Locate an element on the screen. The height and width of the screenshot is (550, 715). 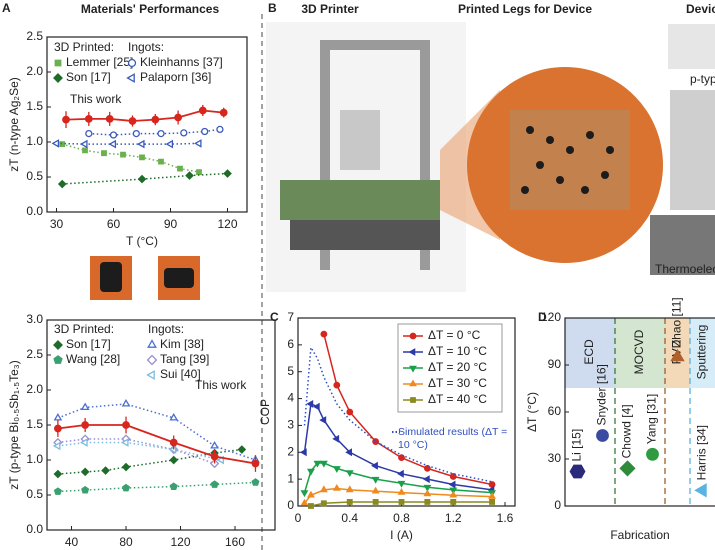
x-axis-label: T (°C) is located at coordinates (142, 241).